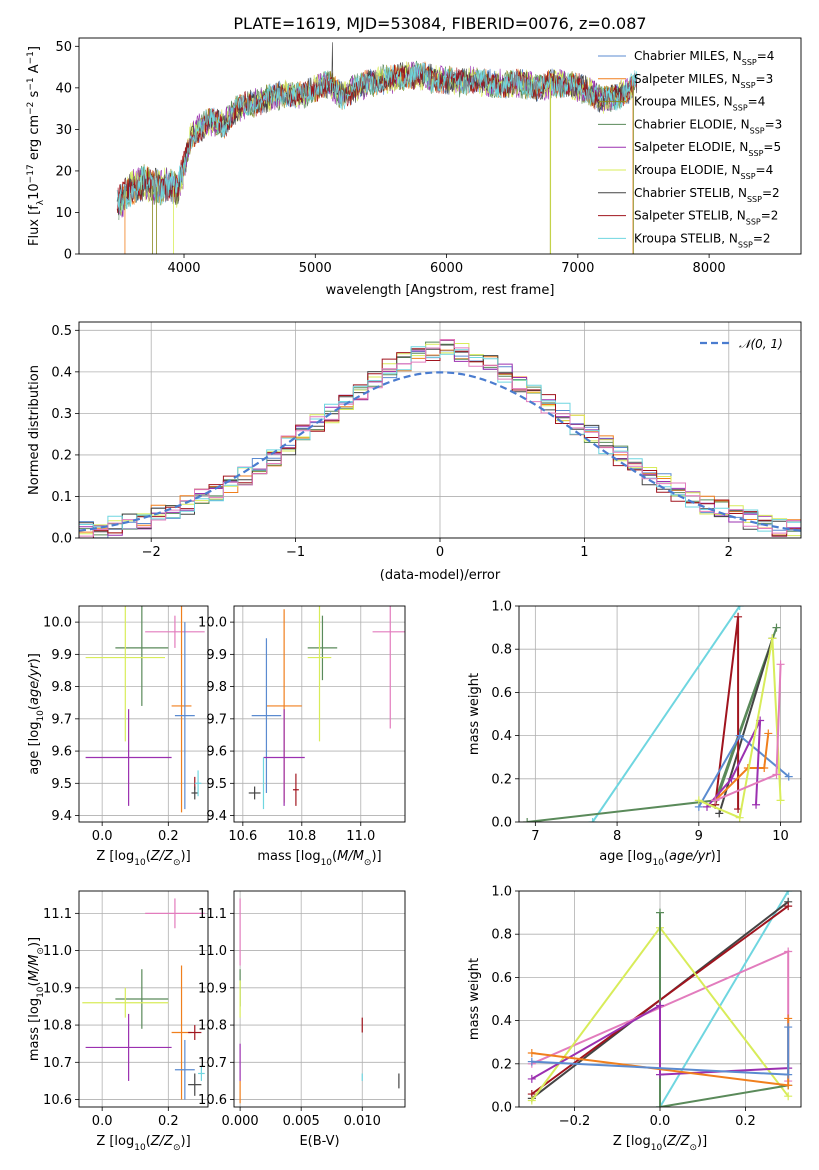 The width and height of the screenshot is (819, 1170). What do you see at coordinates (68, 255) in the screenshot?
I see `y-tick-label: 0` at bounding box center [68, 255].